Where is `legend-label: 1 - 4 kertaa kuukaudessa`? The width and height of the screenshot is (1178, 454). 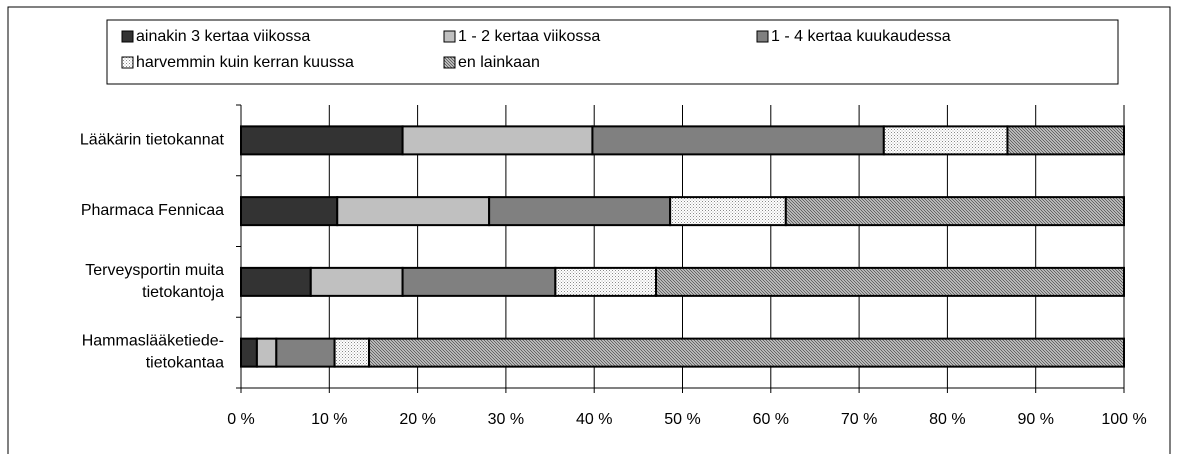 legend-label: 1 - 4 kertaa kuukaudessa is located at coordinates (861, 36).